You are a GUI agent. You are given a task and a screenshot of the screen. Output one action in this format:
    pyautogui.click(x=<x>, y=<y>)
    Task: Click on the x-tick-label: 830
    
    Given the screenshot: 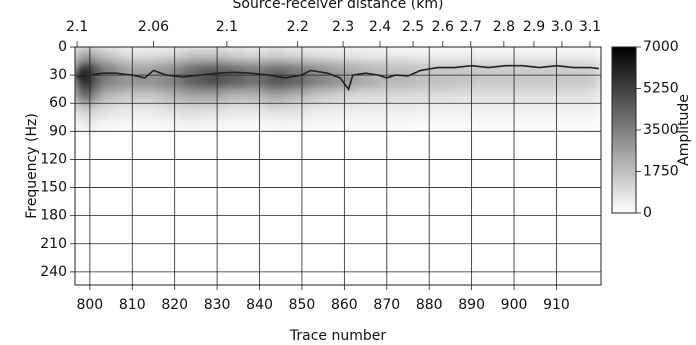 What is the action you would take?
    pyautogui.click(x=217, y=305)
    